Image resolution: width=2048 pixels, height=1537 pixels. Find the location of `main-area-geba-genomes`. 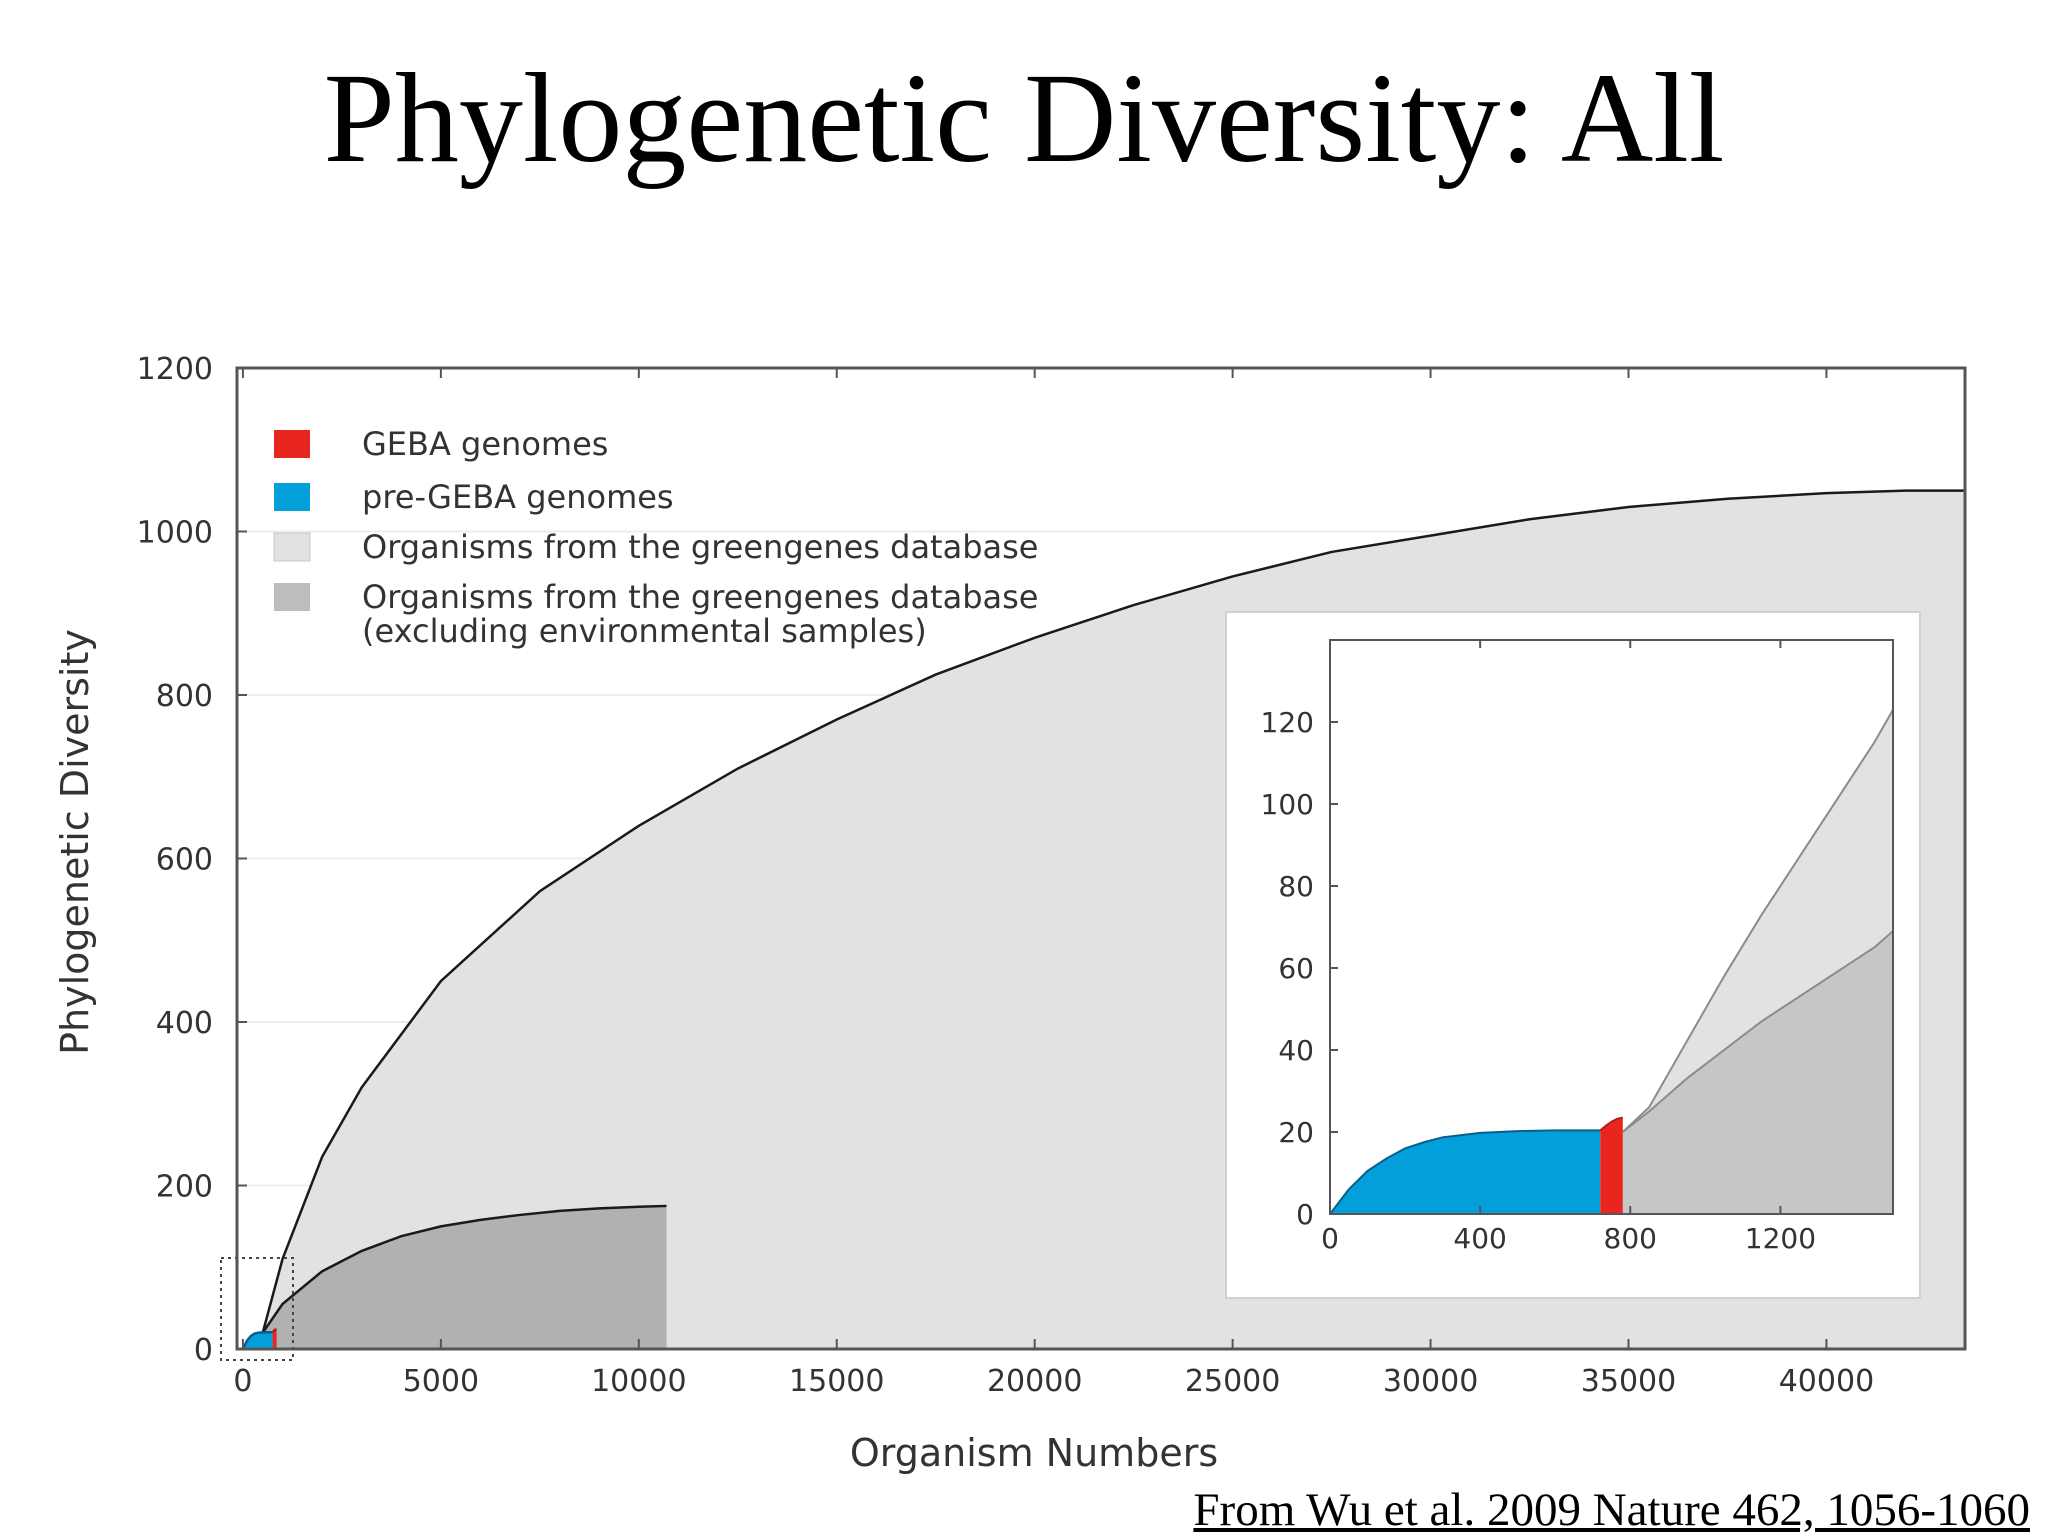

main-area-geba-genomes is located at coordinates (274, 1339).